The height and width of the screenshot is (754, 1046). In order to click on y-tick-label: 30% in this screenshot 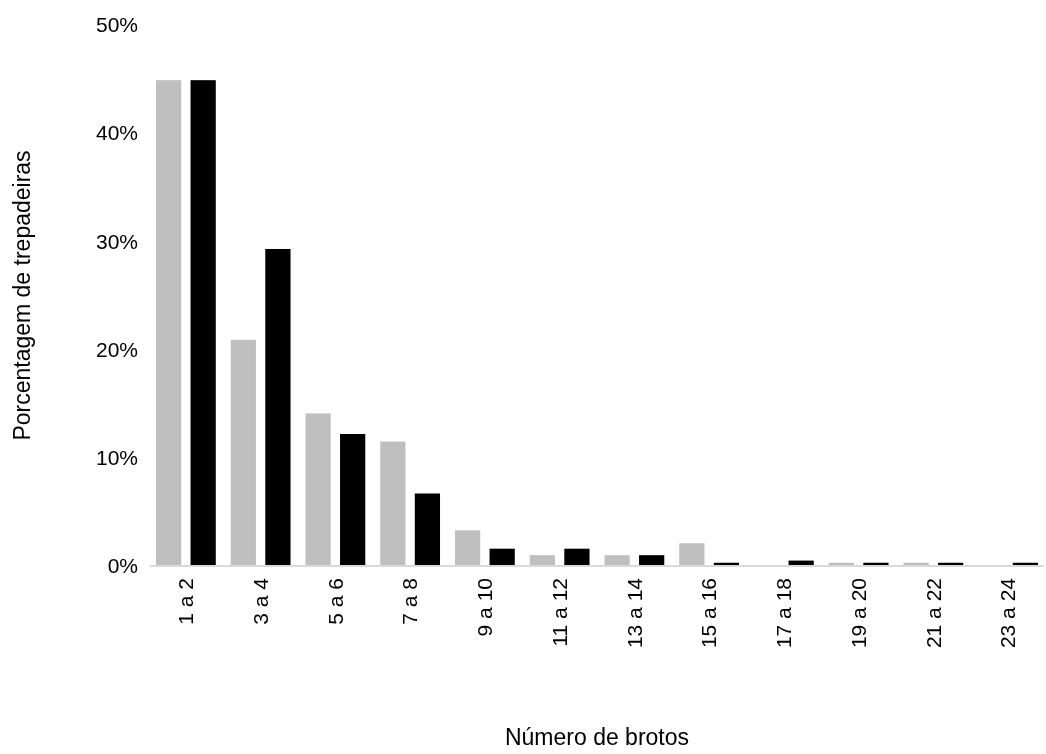, I will do `click(116, 241)`.